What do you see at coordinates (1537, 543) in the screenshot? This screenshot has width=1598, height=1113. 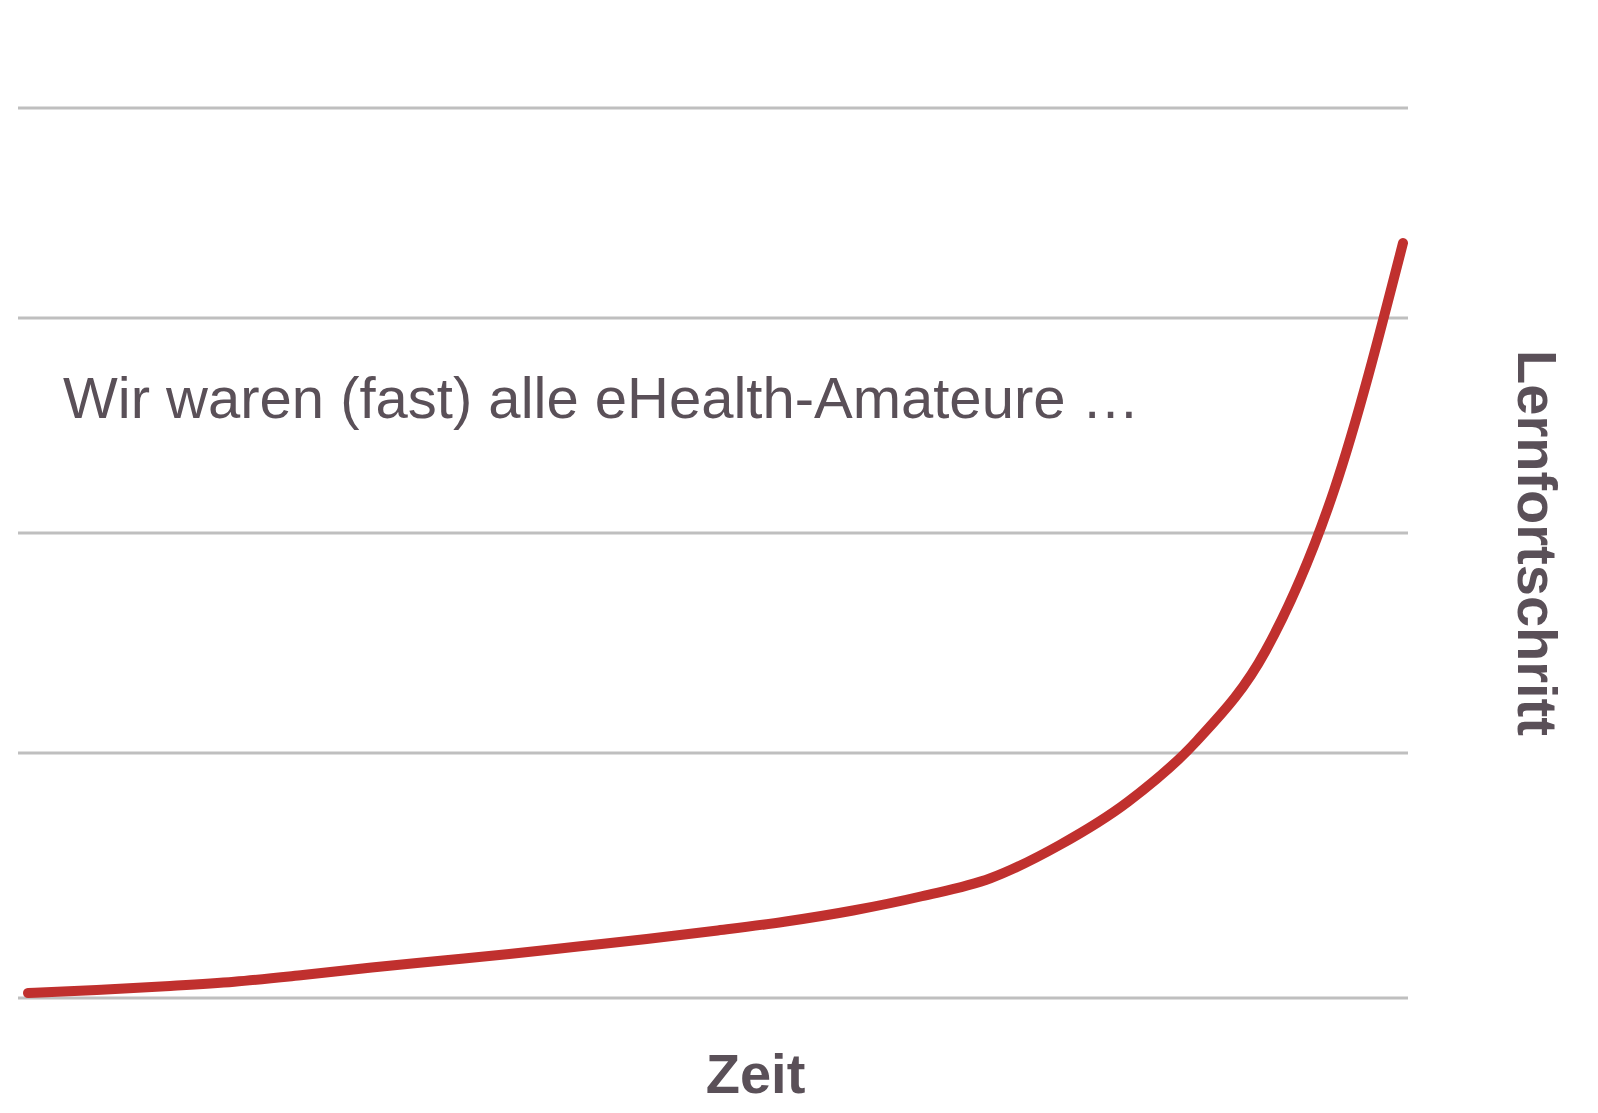 I see `y-axis-title: Lernfortschritt` at bounding box center [1537, 543].